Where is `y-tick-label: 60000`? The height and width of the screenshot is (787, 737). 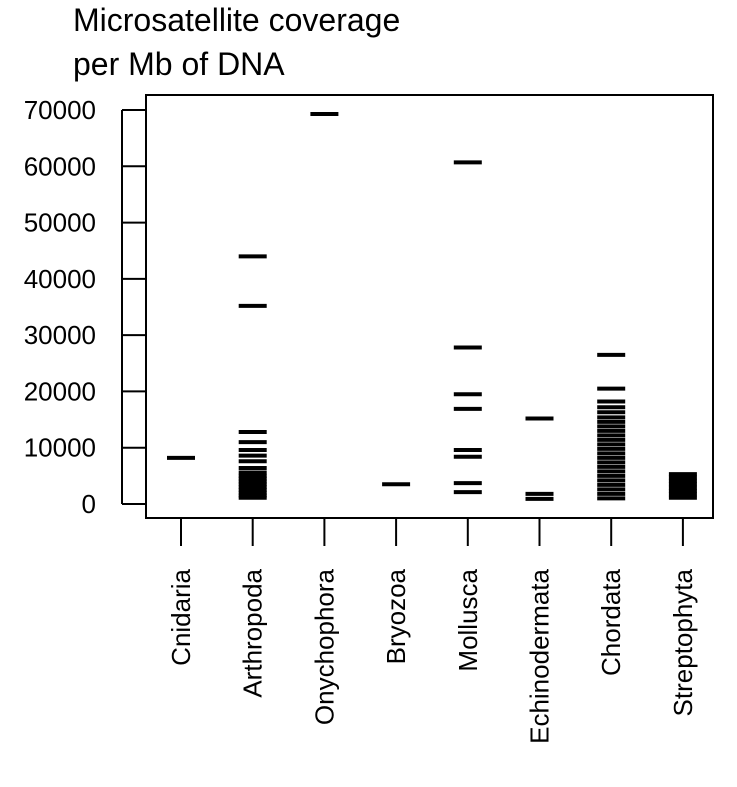 y-tick-label: 60000 is located at coordinates (60, 166).